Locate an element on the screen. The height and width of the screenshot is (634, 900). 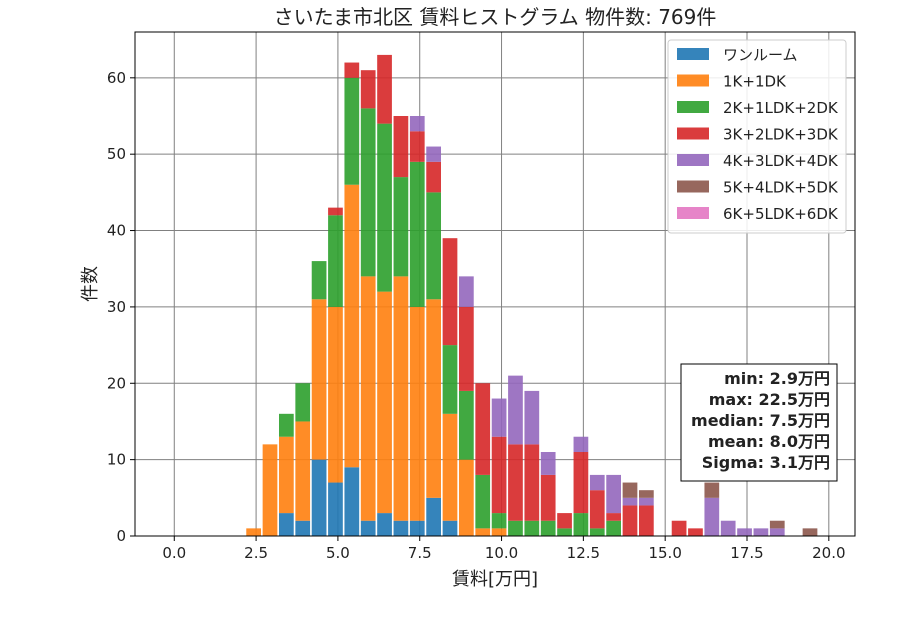
x-tick-label: 15.0 is located at coordinates (664, 553).